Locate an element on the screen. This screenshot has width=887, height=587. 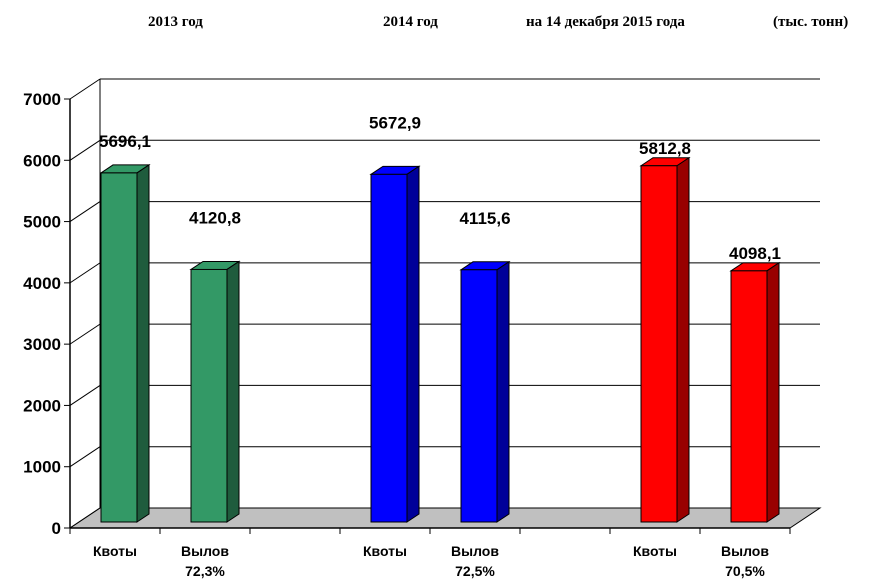
header-period-2013: 2013 год is located at coordinates (175, 22).